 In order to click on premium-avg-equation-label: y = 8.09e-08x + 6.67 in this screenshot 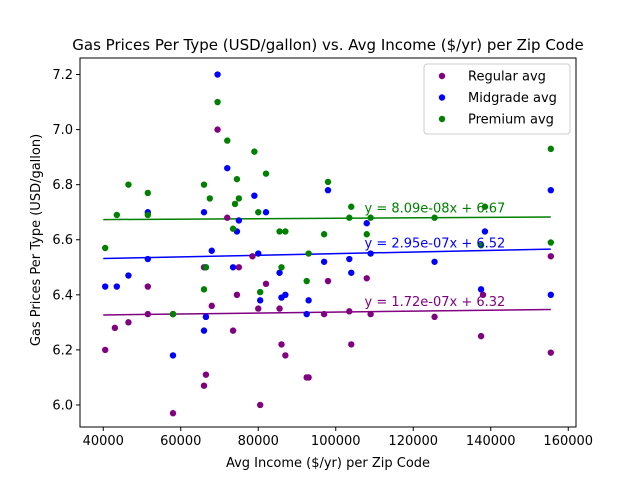, I will do `click(435, 209)`.